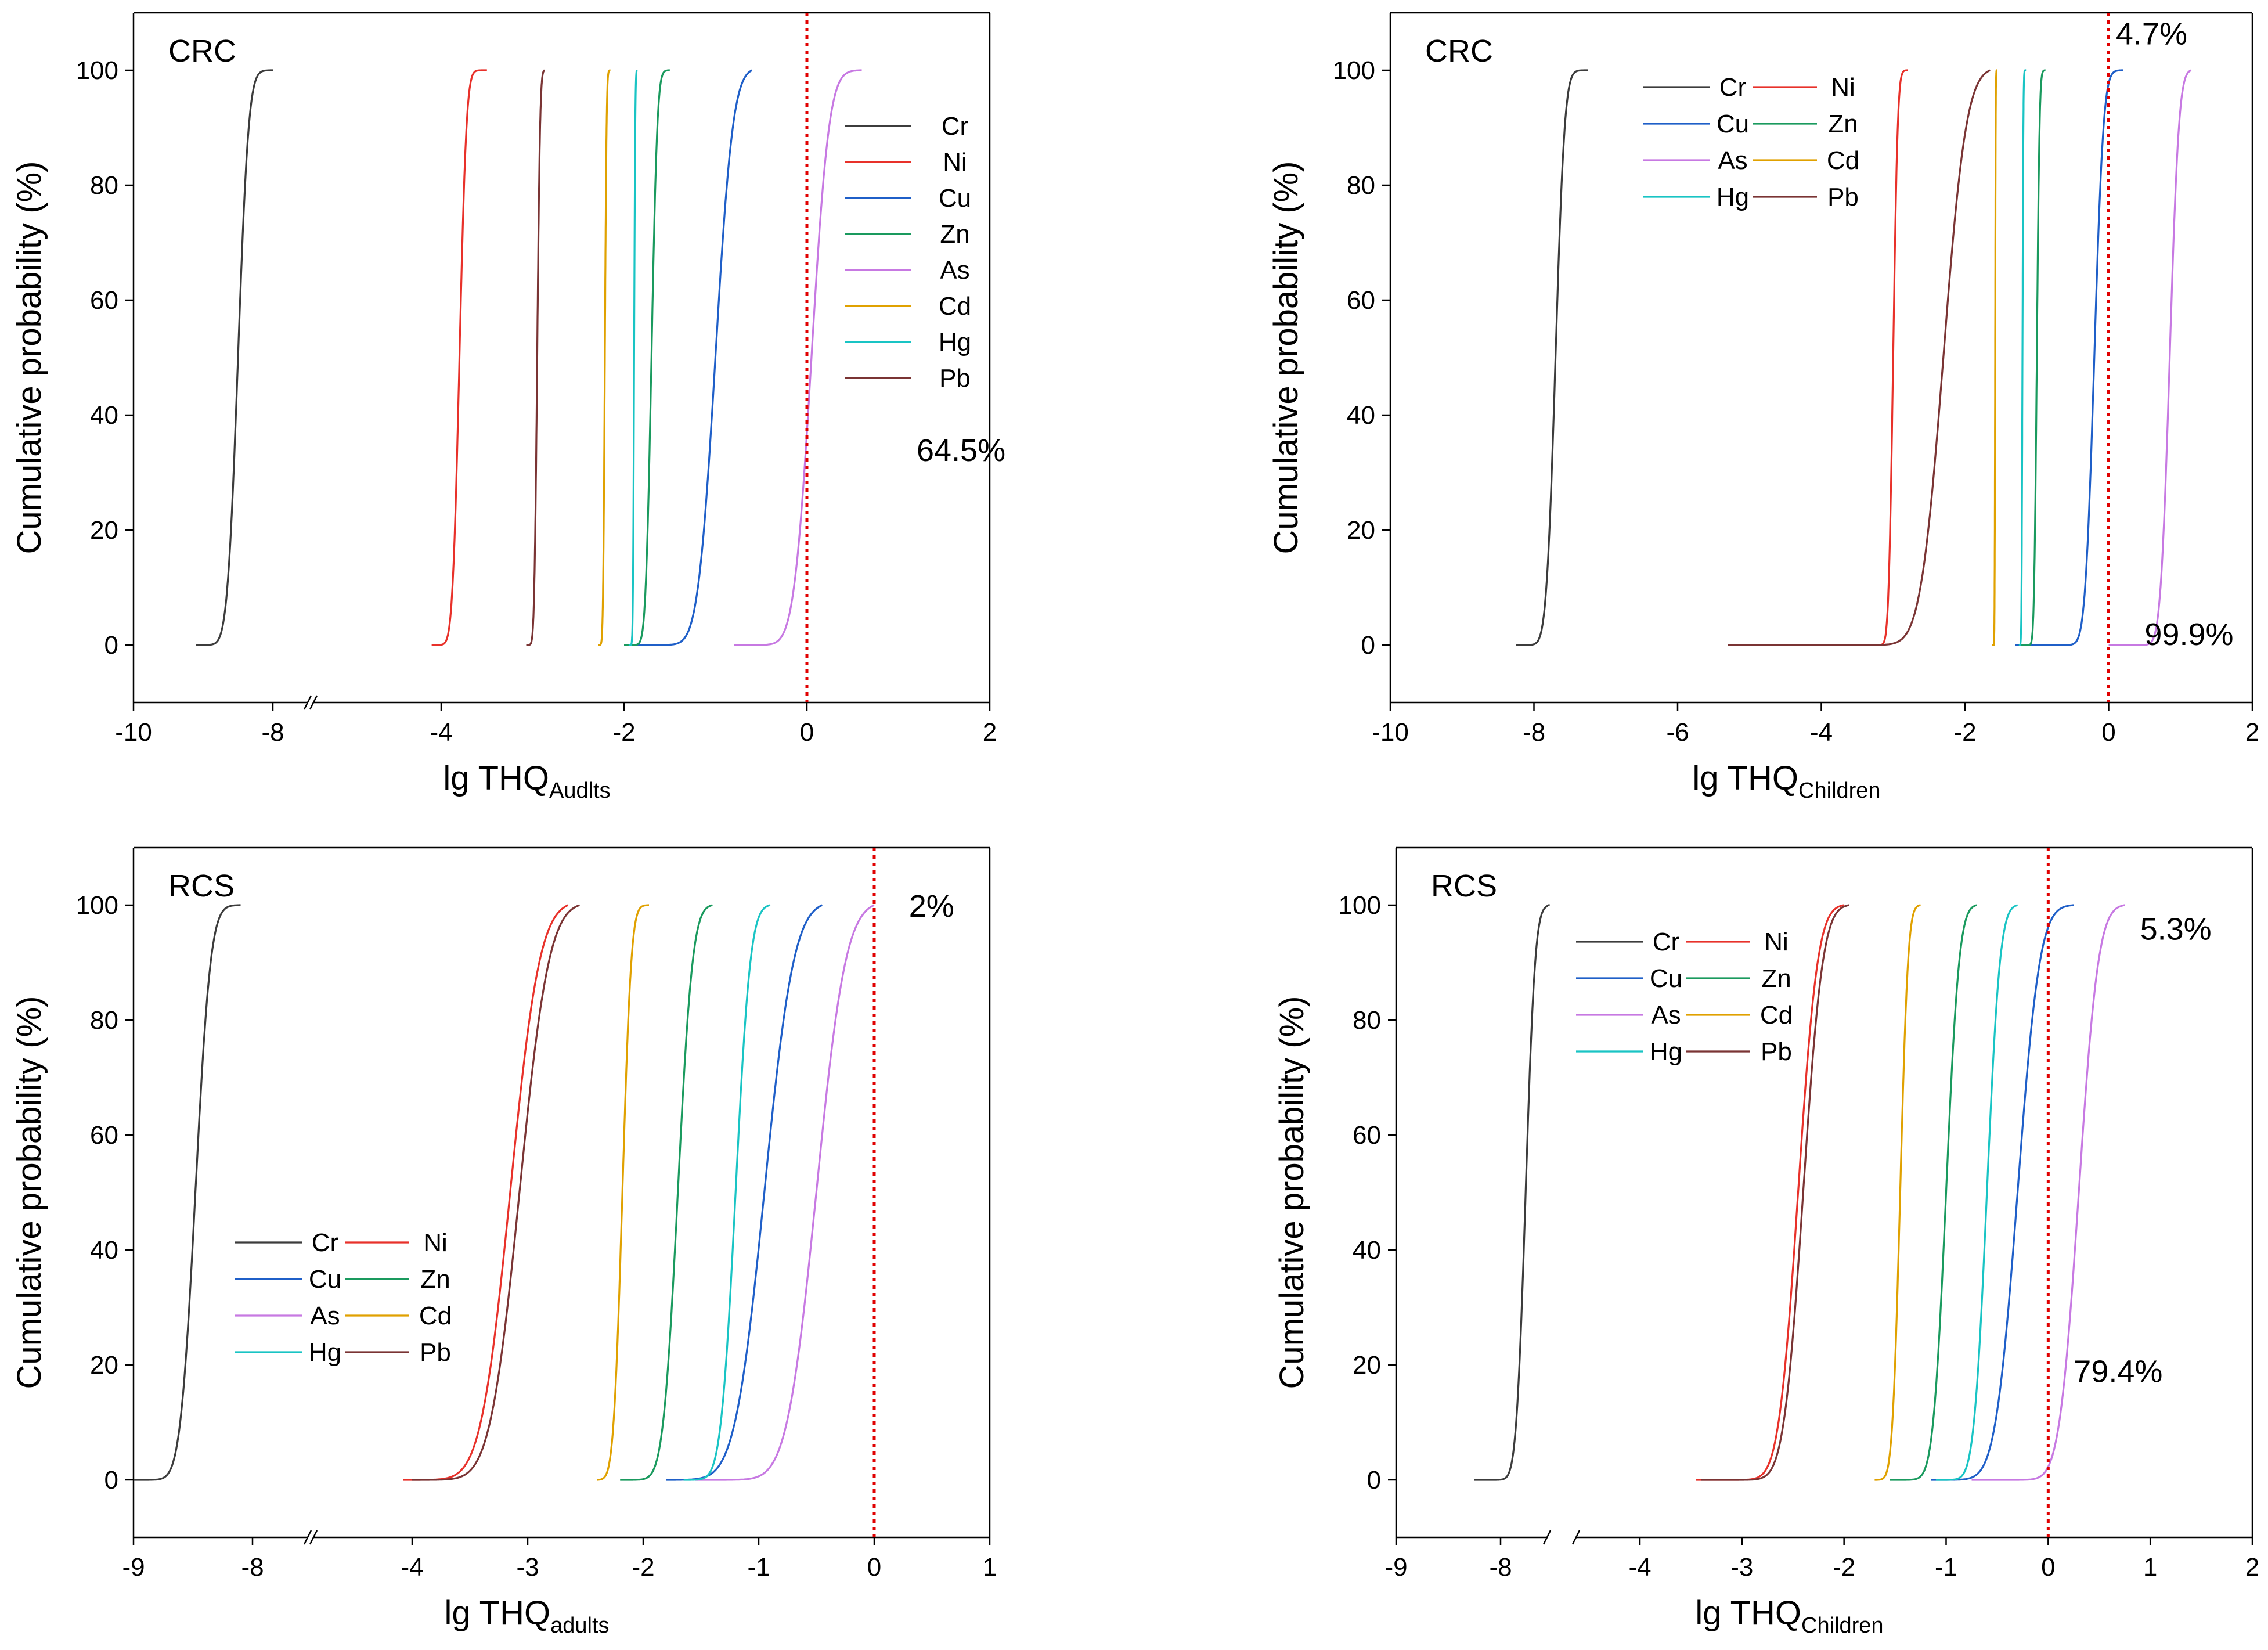  What do you see at coordinates (104, 530) in the screenshot?
I see `y-tick-label: 20` at bounding box center [104, 530].